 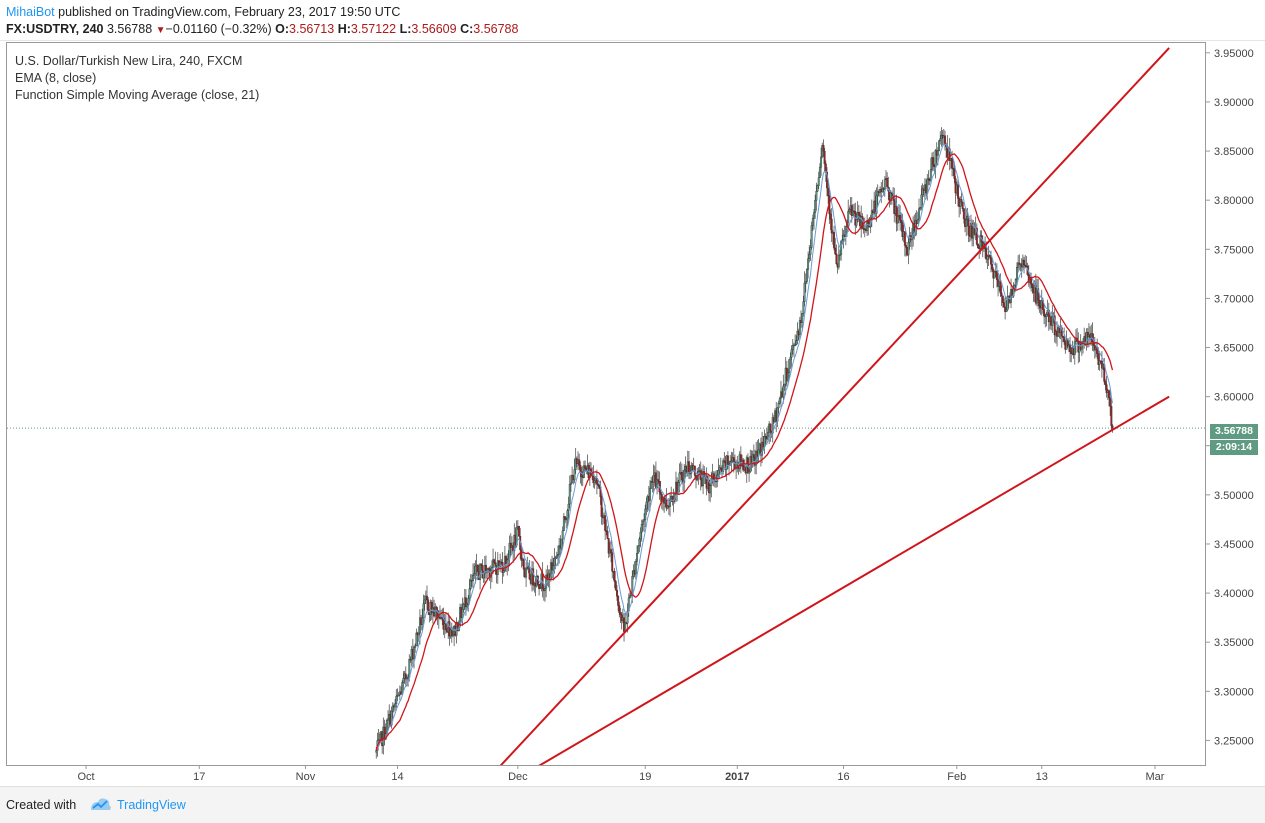 I want to click on last-price: 3.56788, so click(x=129, y=29).